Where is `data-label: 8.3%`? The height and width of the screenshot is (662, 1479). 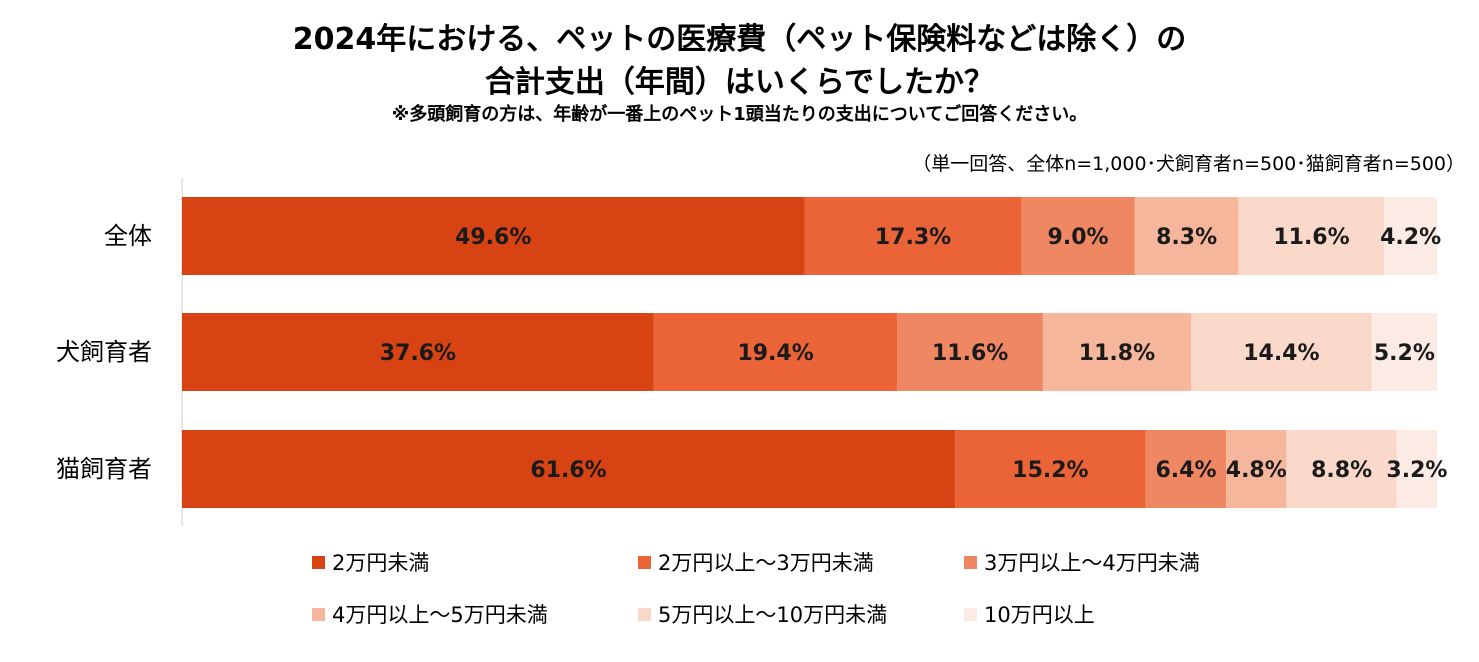 data-label: 8.3% is located at coordinates (1186, 237).